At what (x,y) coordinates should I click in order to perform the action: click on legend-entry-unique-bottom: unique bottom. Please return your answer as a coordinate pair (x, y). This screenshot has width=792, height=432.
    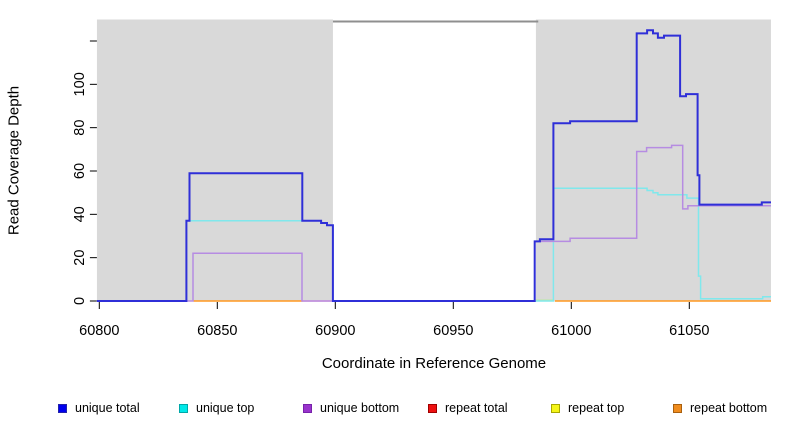
    Looking at the image, I should click on (351, 408).